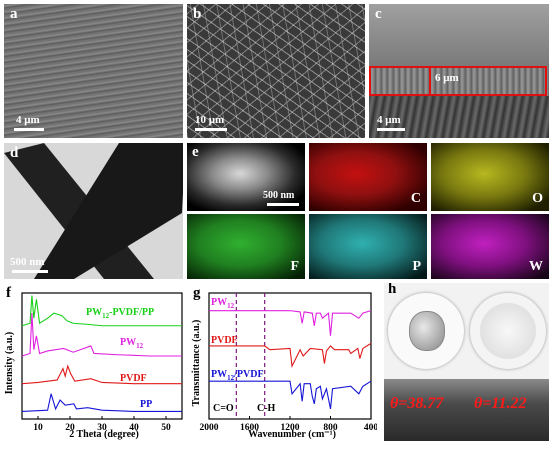 The width and height of the screenshot is (553, 450). Describe the element at coordinates (134, 428) in the screenshot. I see `x-tick-label: 40` at that location.